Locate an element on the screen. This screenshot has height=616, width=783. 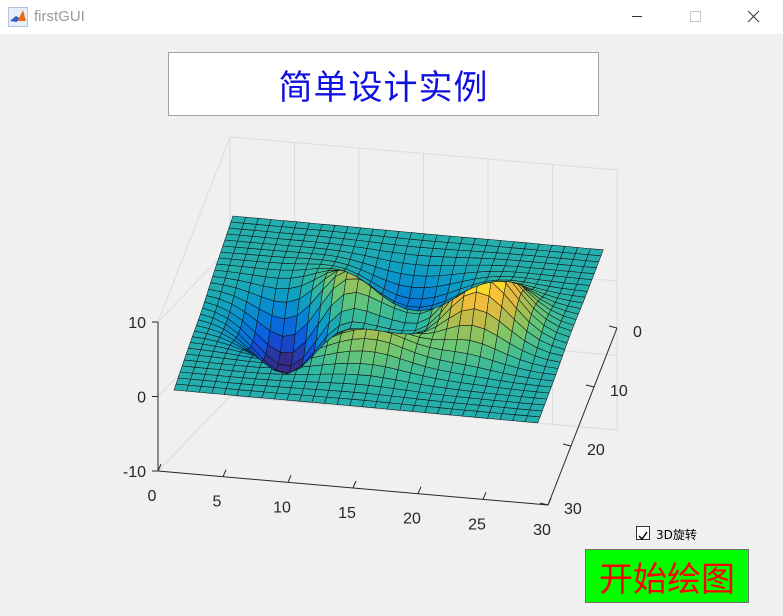
x-tick-label: 25 is located at coordinates (477, 524).